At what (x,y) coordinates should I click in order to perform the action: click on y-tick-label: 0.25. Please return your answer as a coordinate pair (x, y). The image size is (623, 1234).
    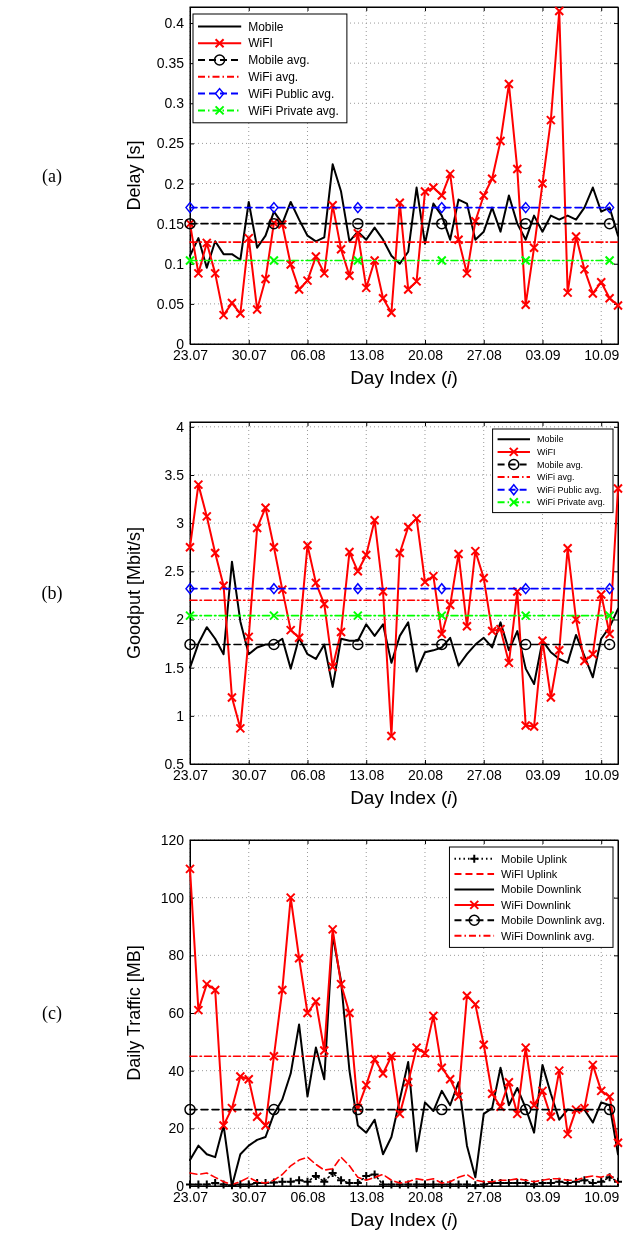
    Looking at the image, I should click on (170, 143).